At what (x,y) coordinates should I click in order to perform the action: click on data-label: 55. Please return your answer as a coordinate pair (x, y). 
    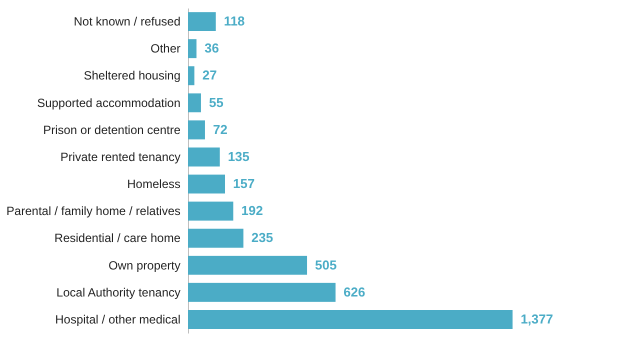
    Looking at the image, I should click on (216, 102).